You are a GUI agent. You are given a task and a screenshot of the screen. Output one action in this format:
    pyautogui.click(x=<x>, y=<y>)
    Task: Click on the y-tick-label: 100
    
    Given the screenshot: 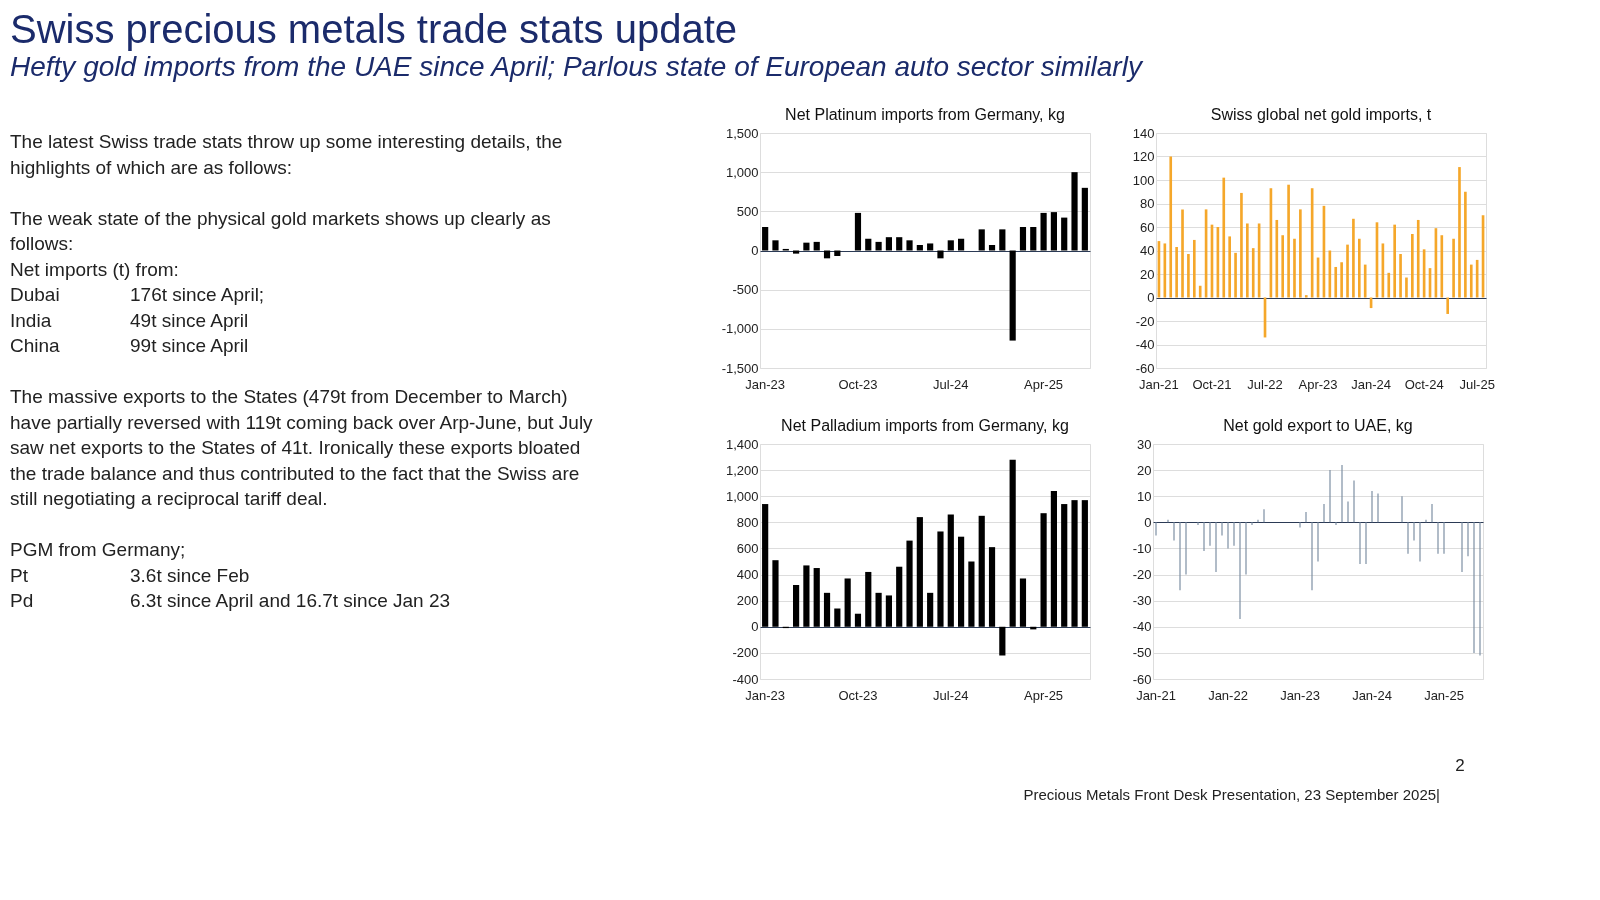 What is the action you would take?
    pyautogui.click(x=1143, y=180)
    